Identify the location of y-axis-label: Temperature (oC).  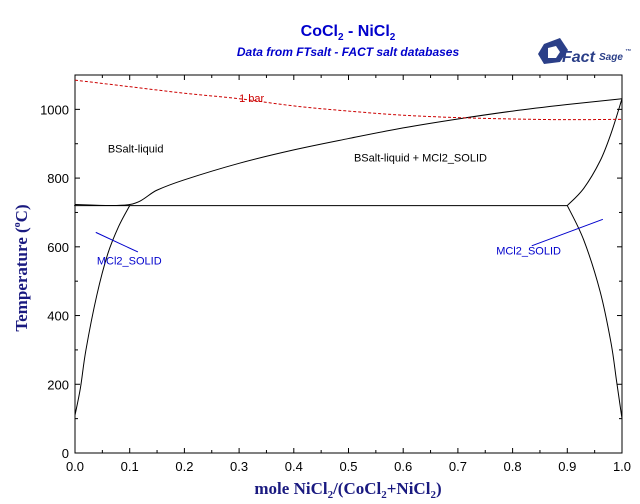
(21, 267).